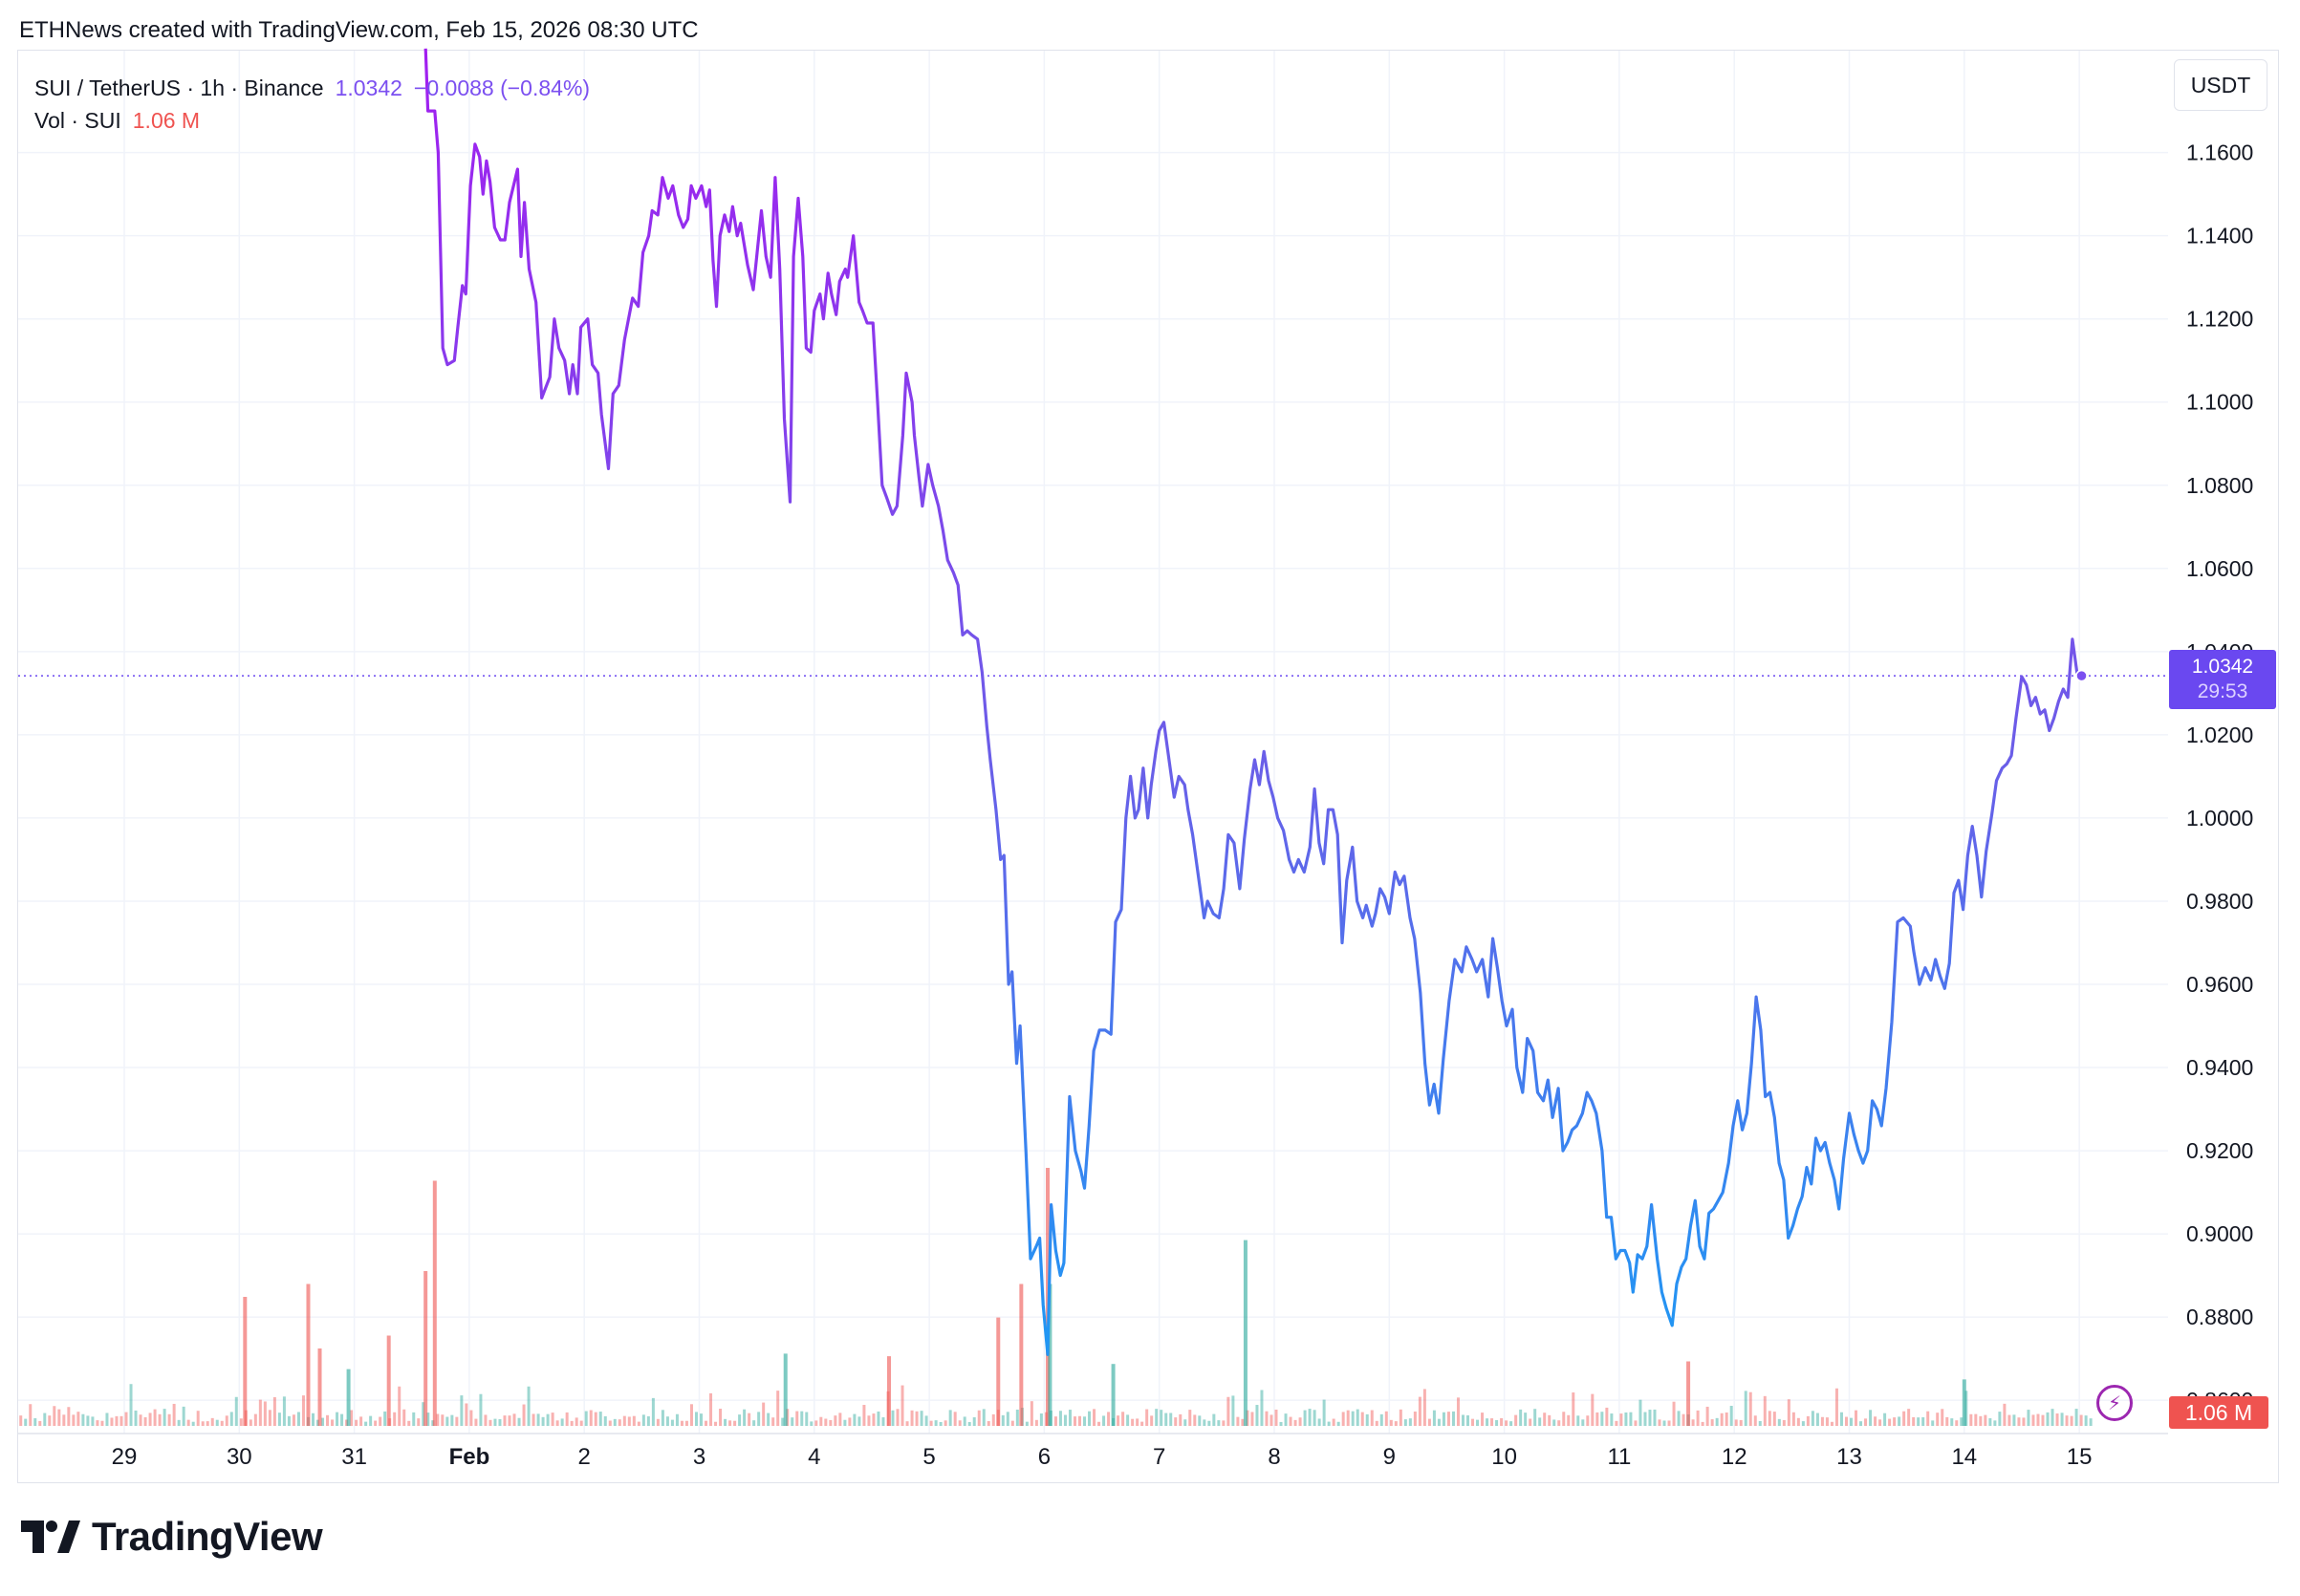  Describe the element at coordinates (2115, 1403) in the screenshot. I see `lightning-icon: ⚡` at that location.